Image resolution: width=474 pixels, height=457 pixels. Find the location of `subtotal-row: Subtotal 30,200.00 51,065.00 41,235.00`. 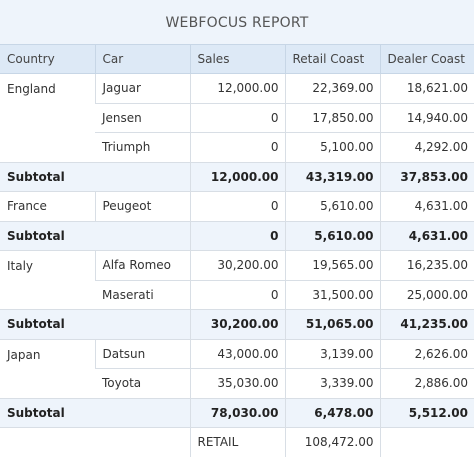

subtotal-row: Subtotal 30,200.00 51,065.00 41,235.00 is located at coordinates (237, 324).